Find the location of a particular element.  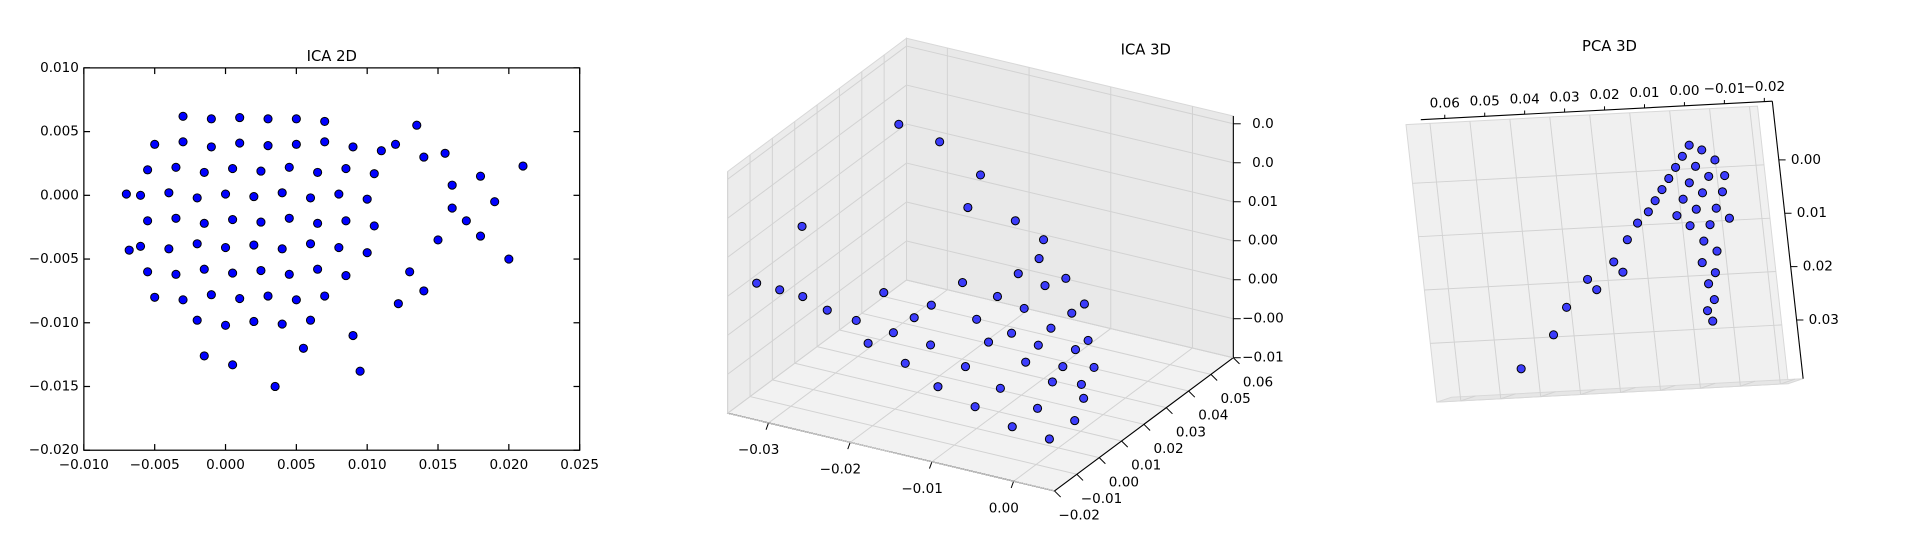

y-tick-label: −0.020 is located at coordinates (54, 450).